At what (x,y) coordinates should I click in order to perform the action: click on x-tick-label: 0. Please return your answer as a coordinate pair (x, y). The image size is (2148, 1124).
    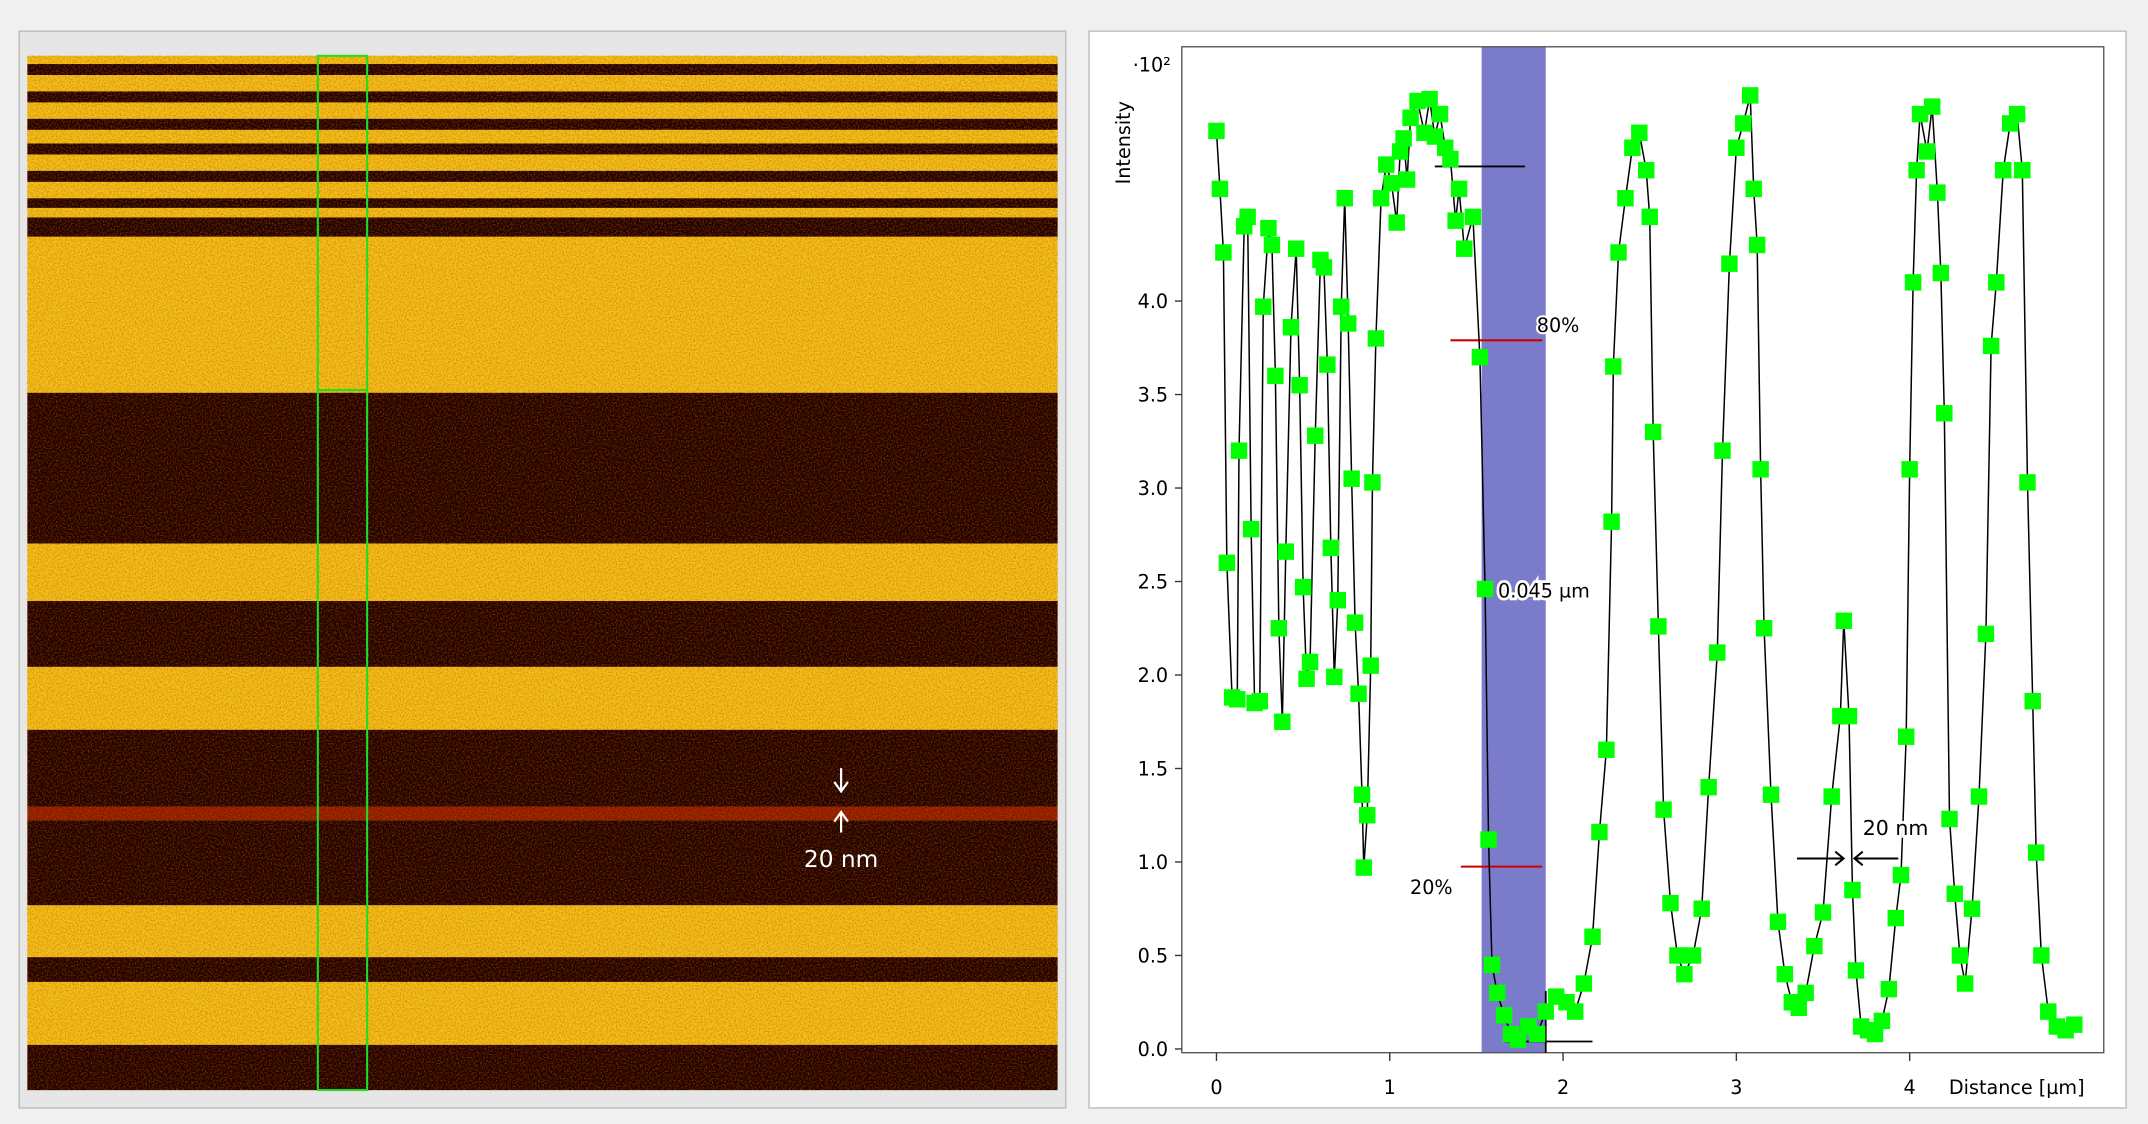
    Looking at the image, I should click on (1216, 1087).